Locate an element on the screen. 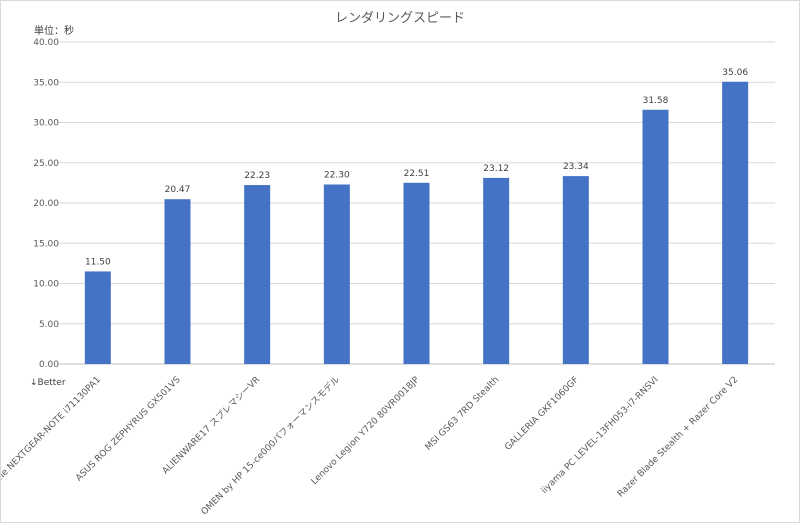 This screenshot has height=523, width=800. data-label: 35.06 is located at coordinates (735, 73).